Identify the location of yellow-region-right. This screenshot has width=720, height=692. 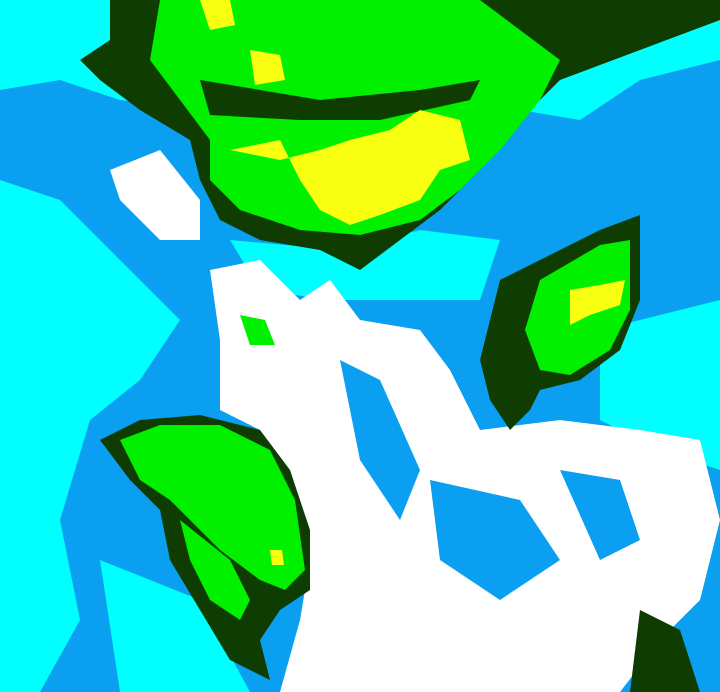
(597, 302).